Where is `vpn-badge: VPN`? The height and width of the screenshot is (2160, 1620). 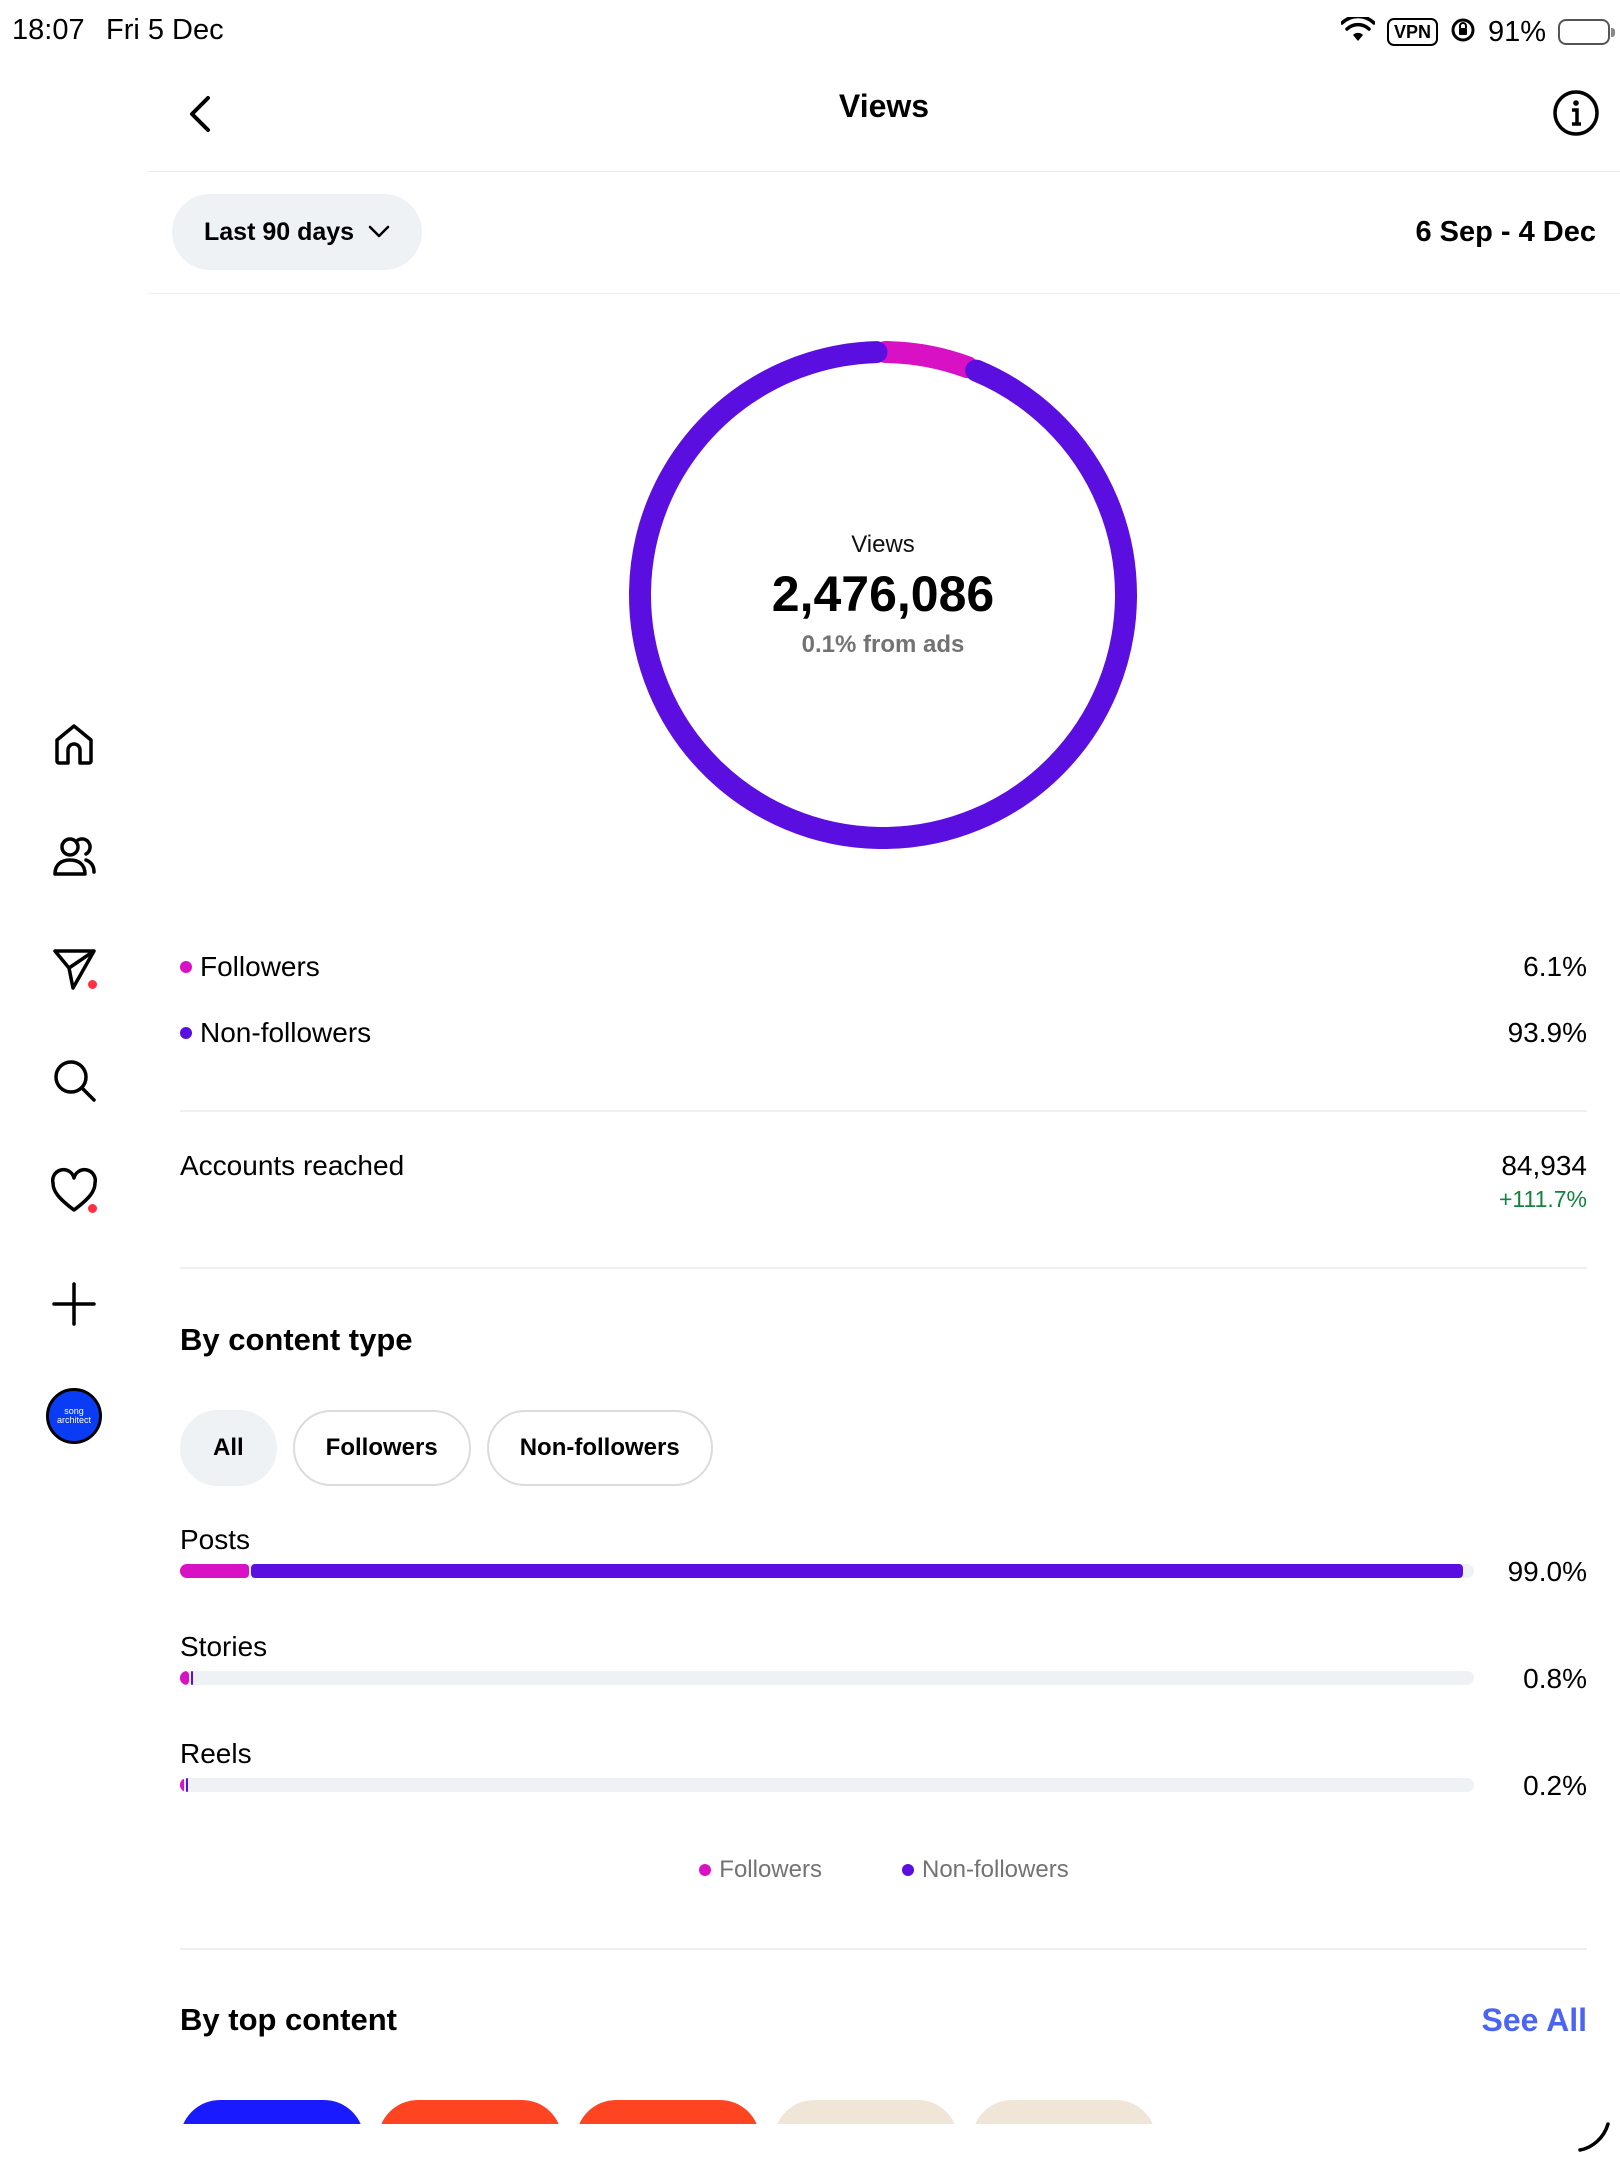
vpn-badge: VPN is located at coordinates (1412, 32).